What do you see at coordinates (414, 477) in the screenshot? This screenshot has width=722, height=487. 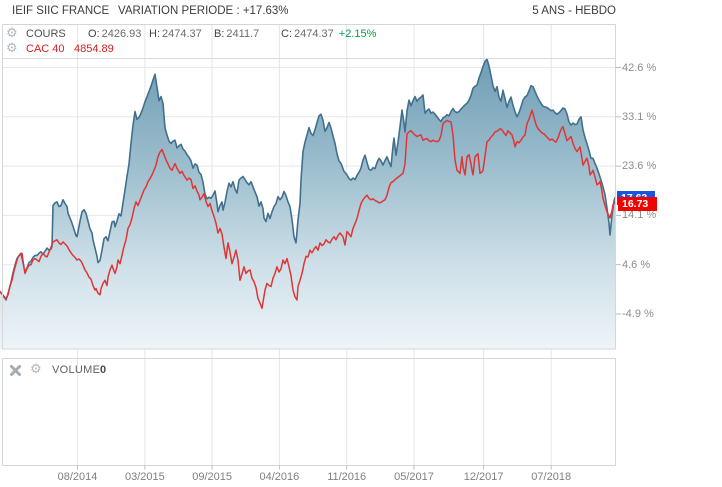 I see `x-axis-label: 05/2017` at bounding box center [414, 477].